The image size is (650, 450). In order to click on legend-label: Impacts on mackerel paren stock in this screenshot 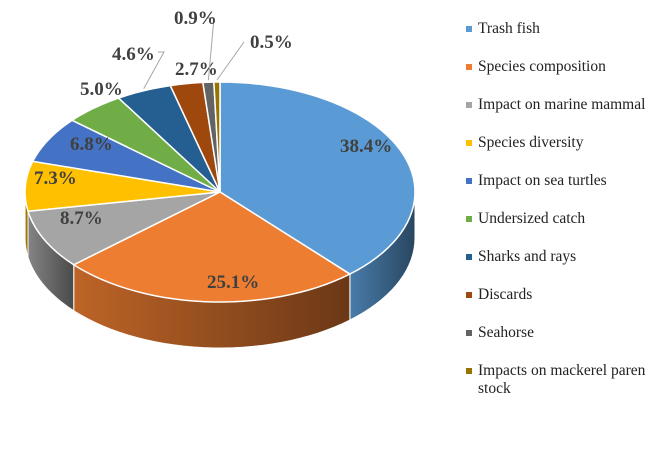, I will do `click(562, 379)`.